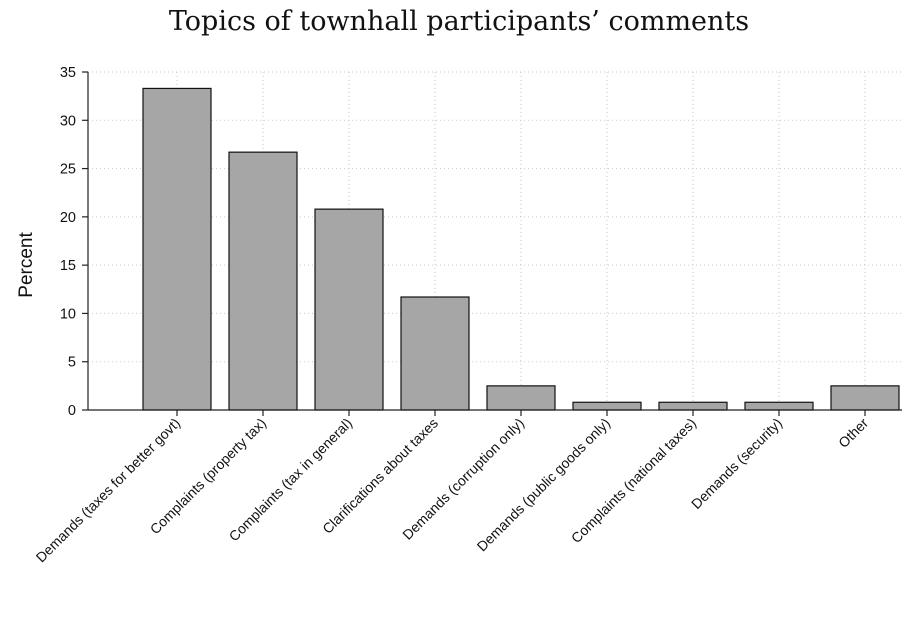  What do you see at coordinates (26, 265) in the screenshot?
I see `y-axis-label: Percent` at bounding box center [26, 265].